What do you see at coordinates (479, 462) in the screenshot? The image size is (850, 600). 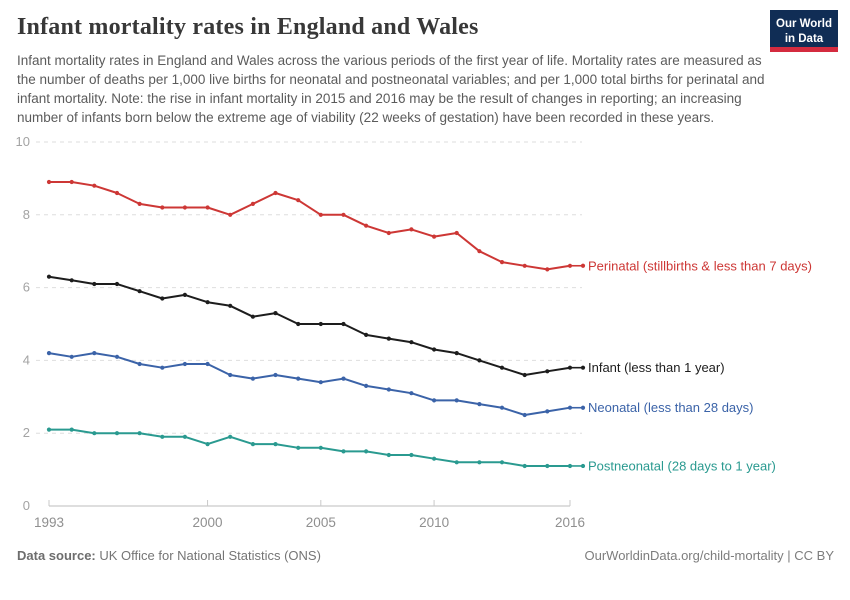 I see `data-point-postneonatal-2012` at bounding box center [479, 462].